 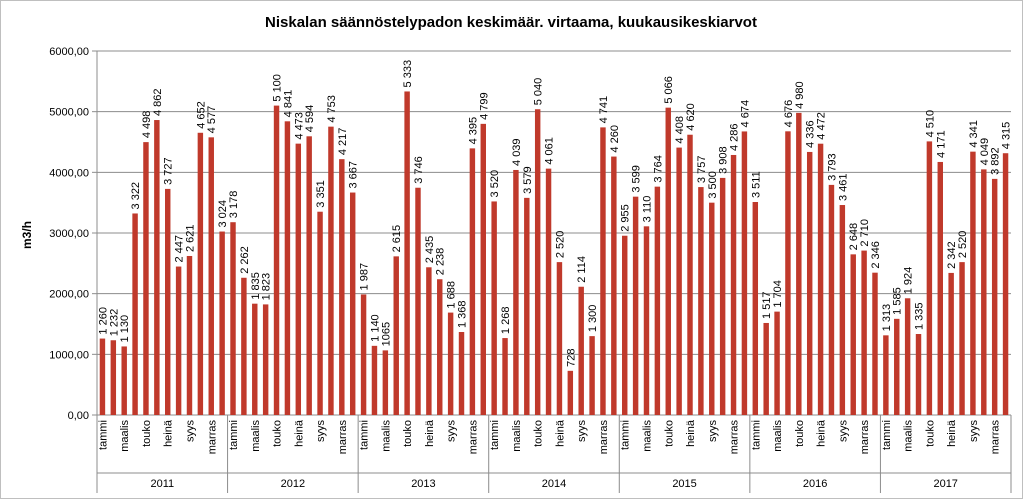 What do you see at coordinates (920, 316) in the screenshot?
I see `data-label: 1 335` at bounding box center [920, 316].